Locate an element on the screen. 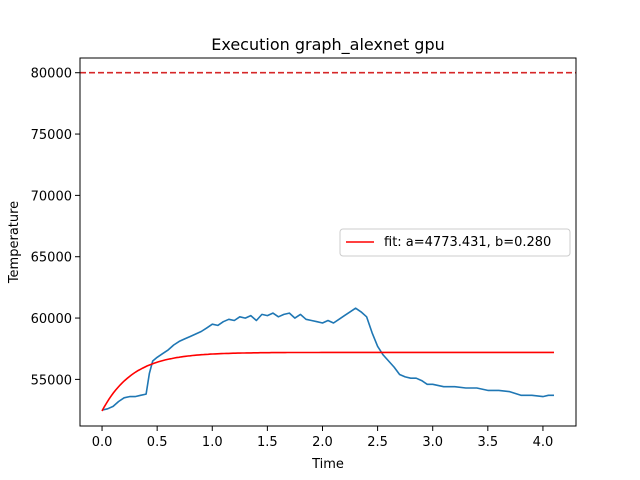  y-tick-label: 70000 is located at coordinates (51, 196).